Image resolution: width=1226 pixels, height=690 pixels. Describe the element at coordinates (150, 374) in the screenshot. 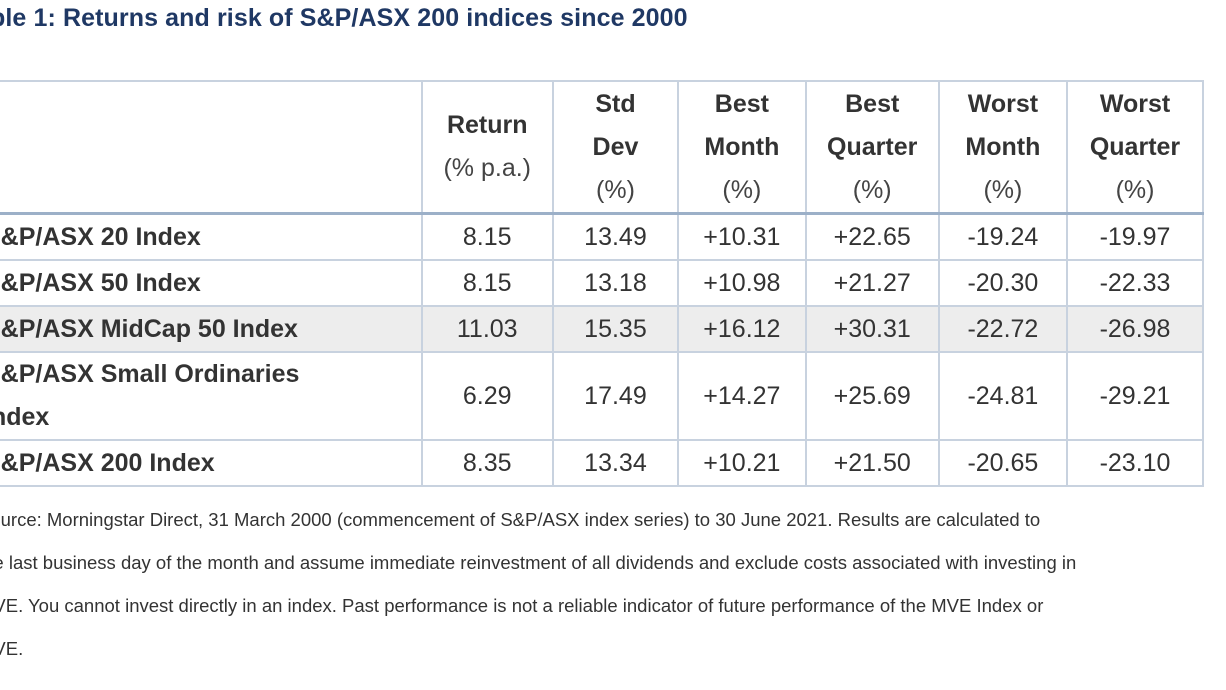

I see `index-name-line: S&P/ASX Small Ordinaries` at that location.